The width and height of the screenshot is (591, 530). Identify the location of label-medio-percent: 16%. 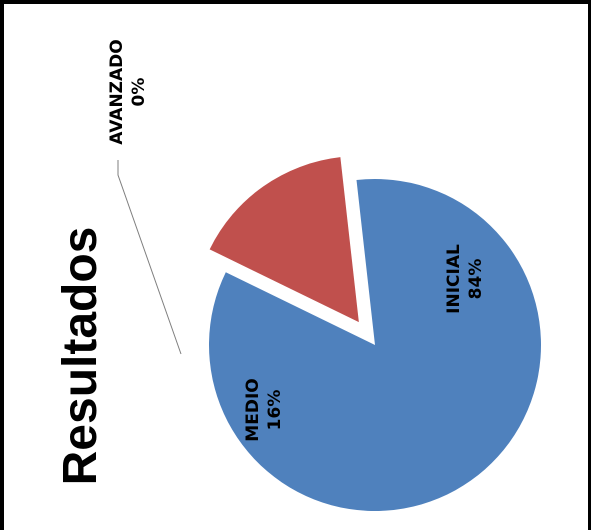
(275, 410).